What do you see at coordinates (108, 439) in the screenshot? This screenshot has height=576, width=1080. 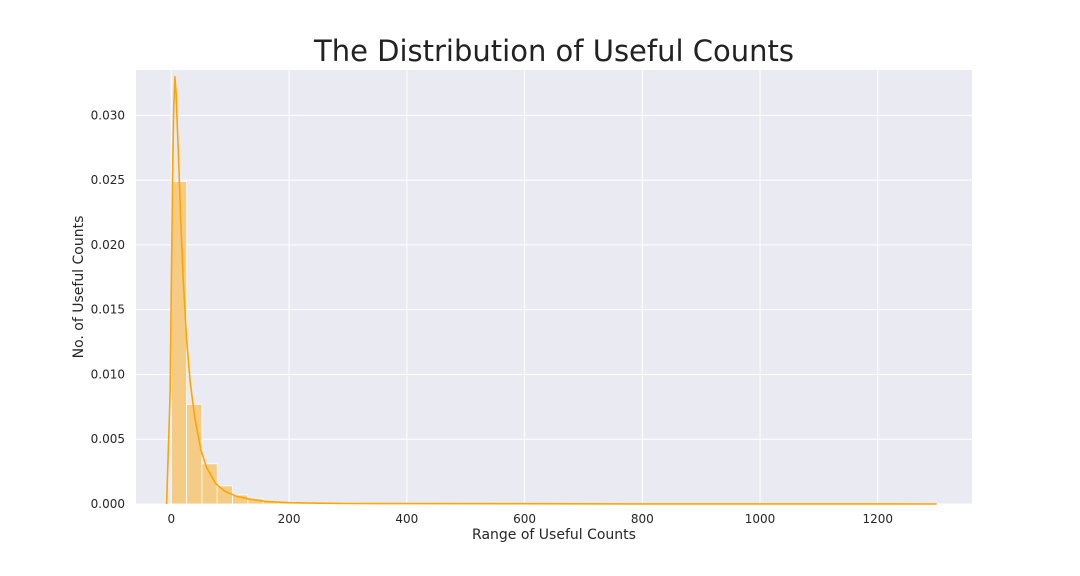 I see `y-tick-label: 0.005` at bounding box center [108, 439].